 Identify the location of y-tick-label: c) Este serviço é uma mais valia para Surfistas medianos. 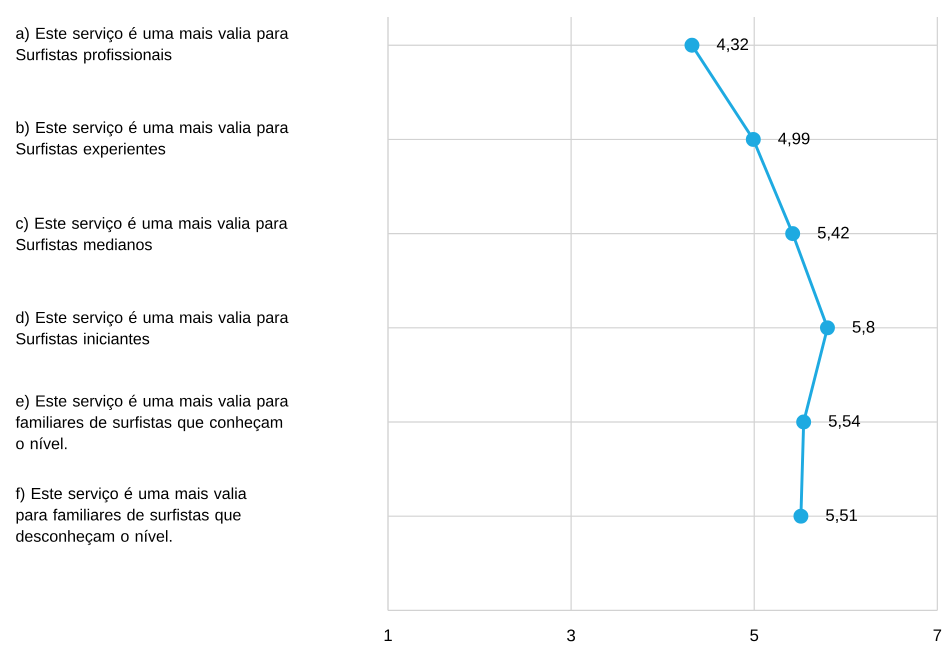
(152, 233).